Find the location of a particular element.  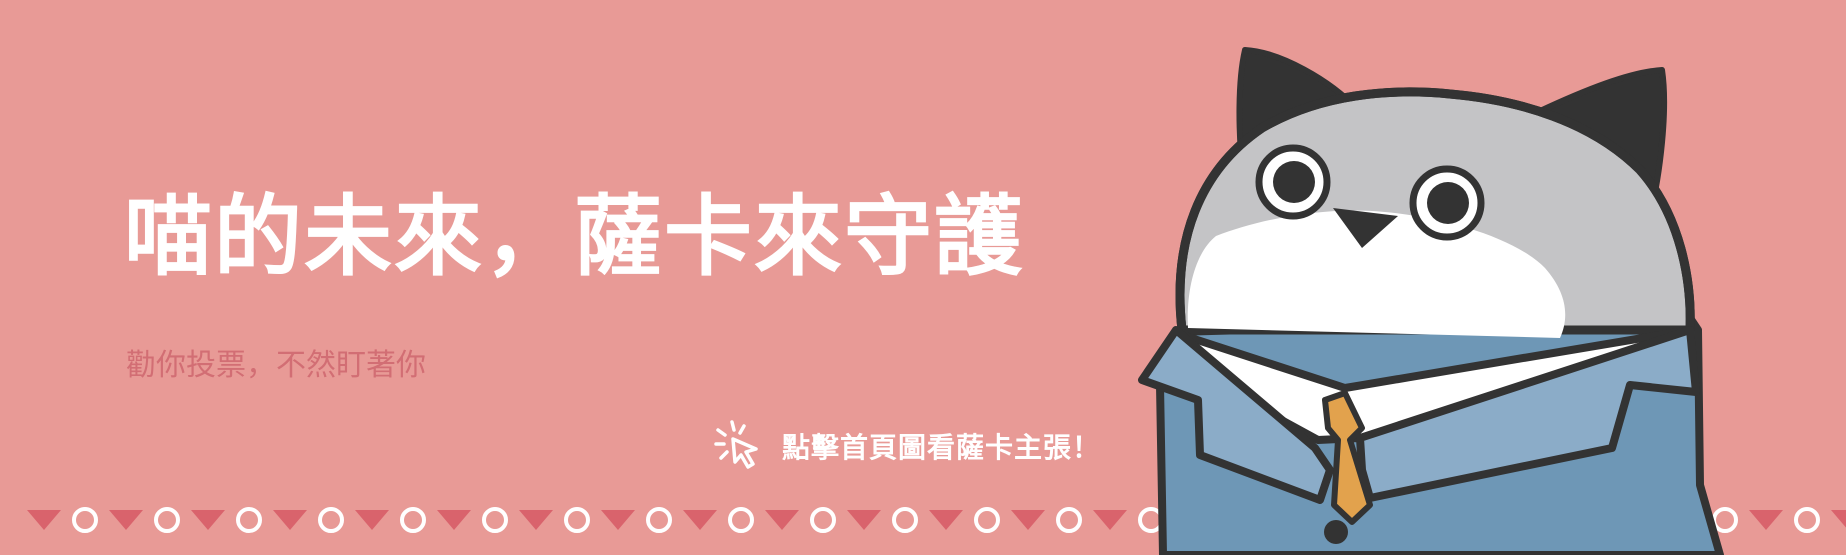

click-cursor-icon is located at coordinates (736, 444).